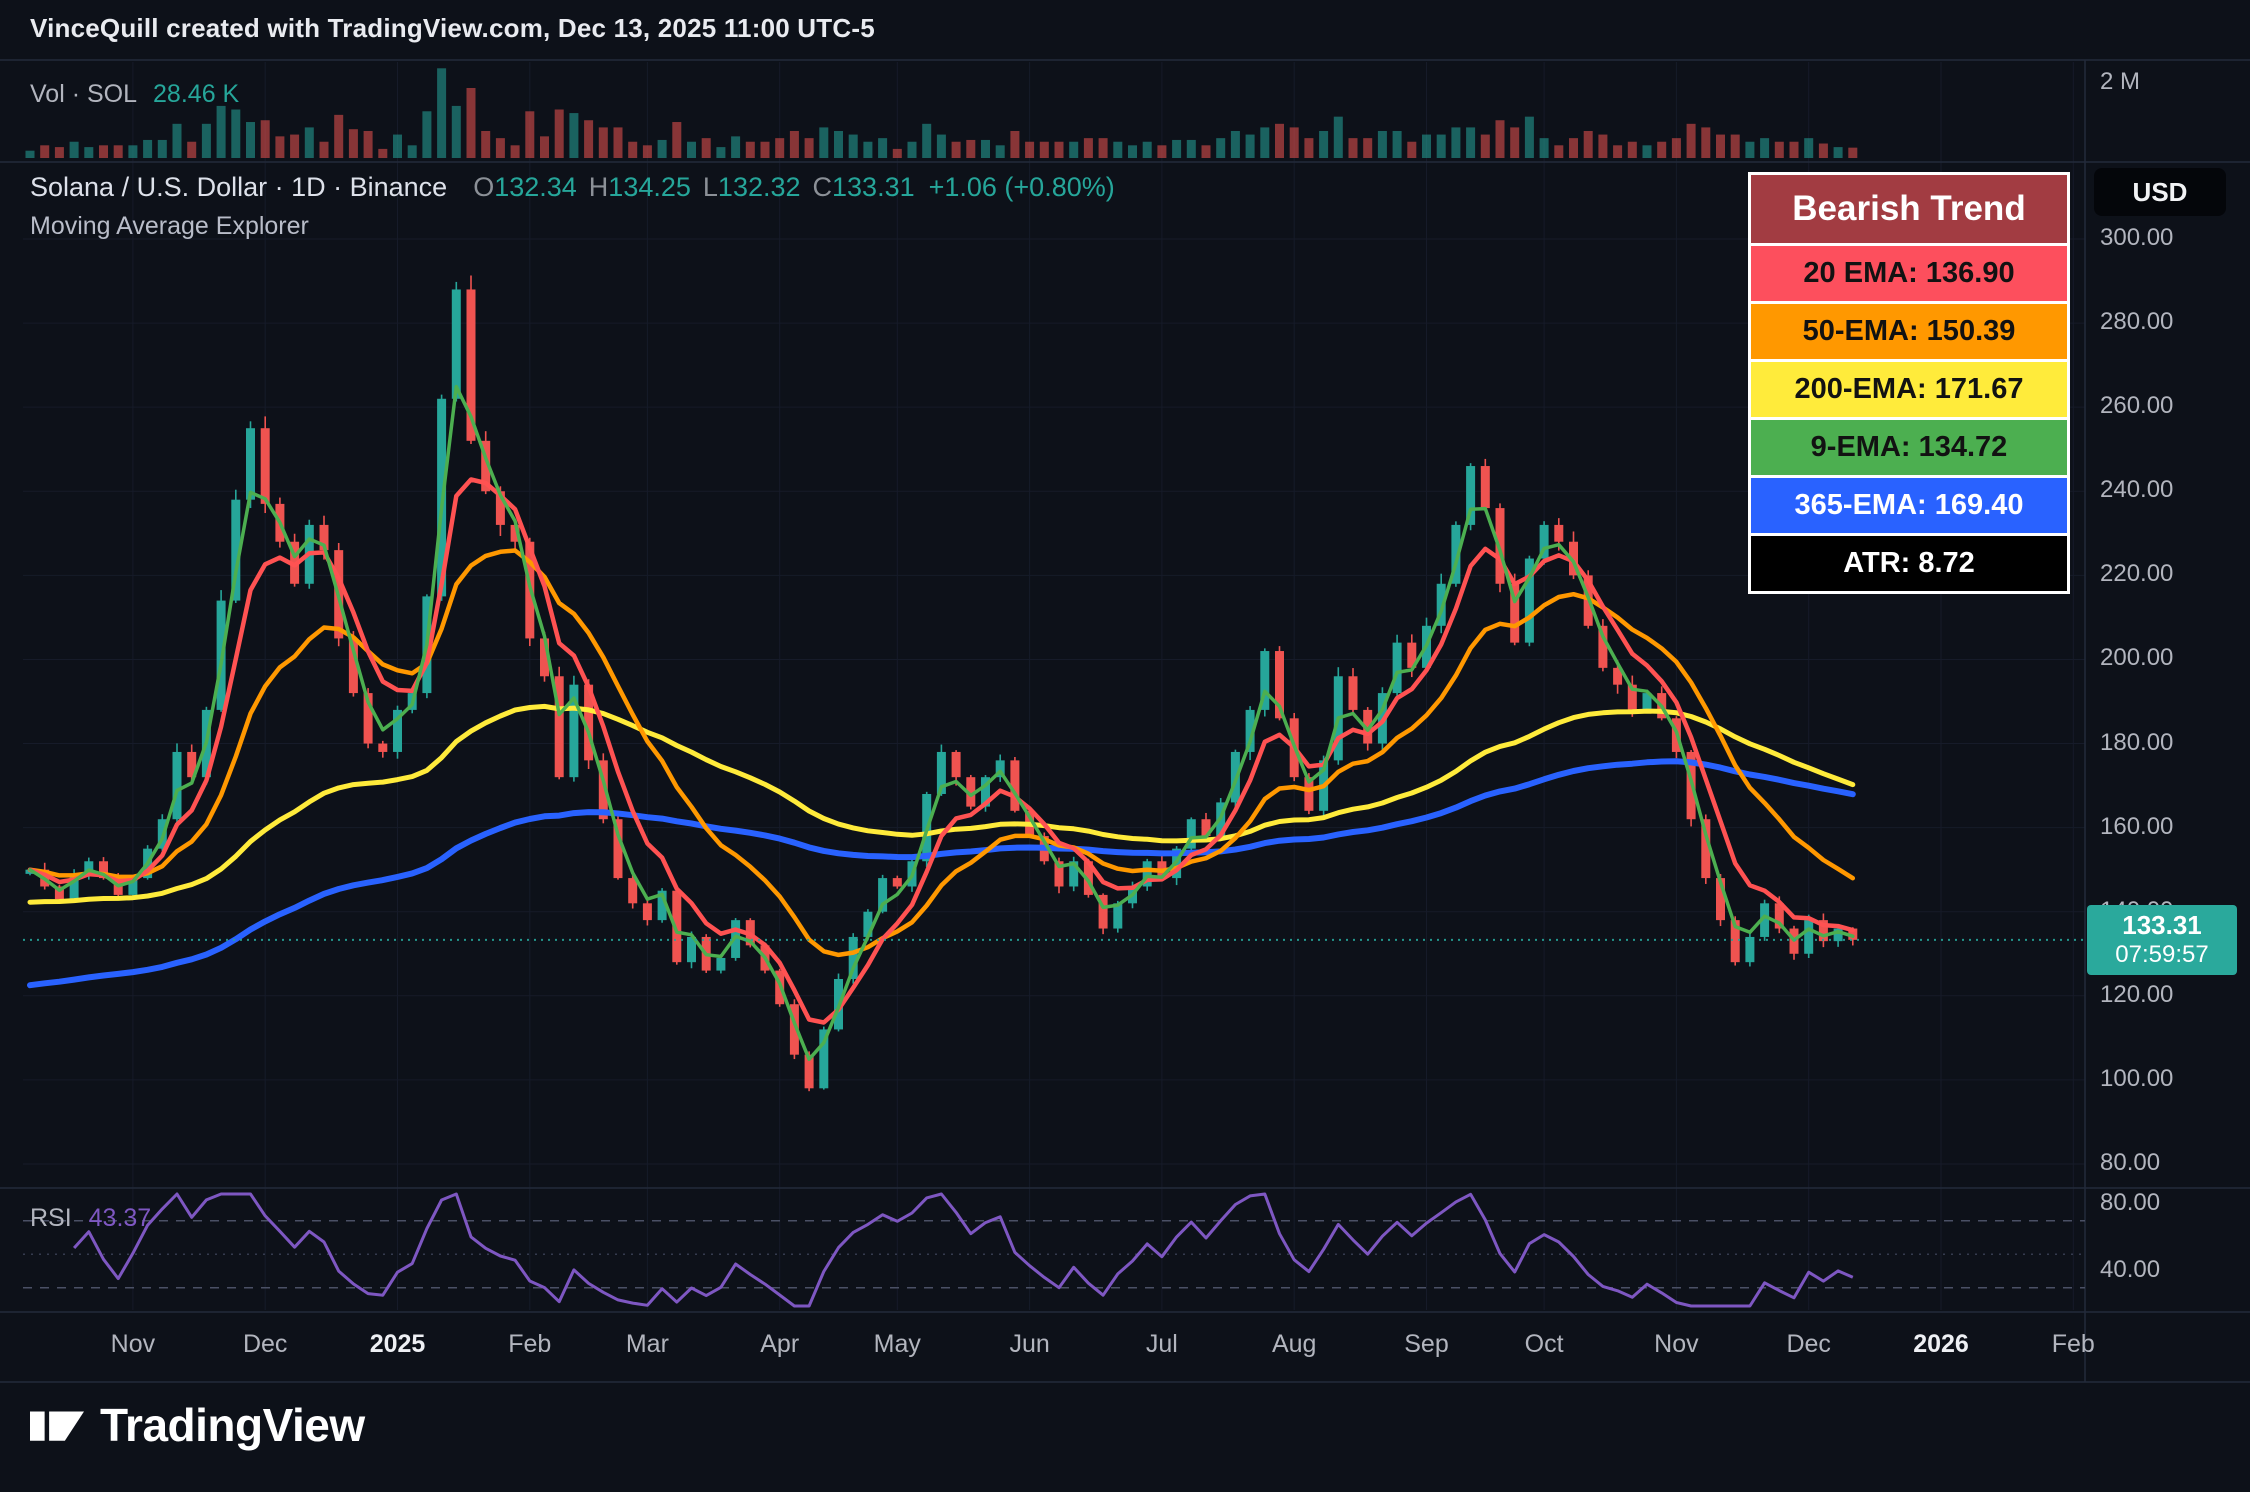 This screenshot has height=1492, width=2250. What do you see at coordinates (83, 94) in the screenshot?
I see `volume-label: Vol · SOL` at bounding box center [83, 94].